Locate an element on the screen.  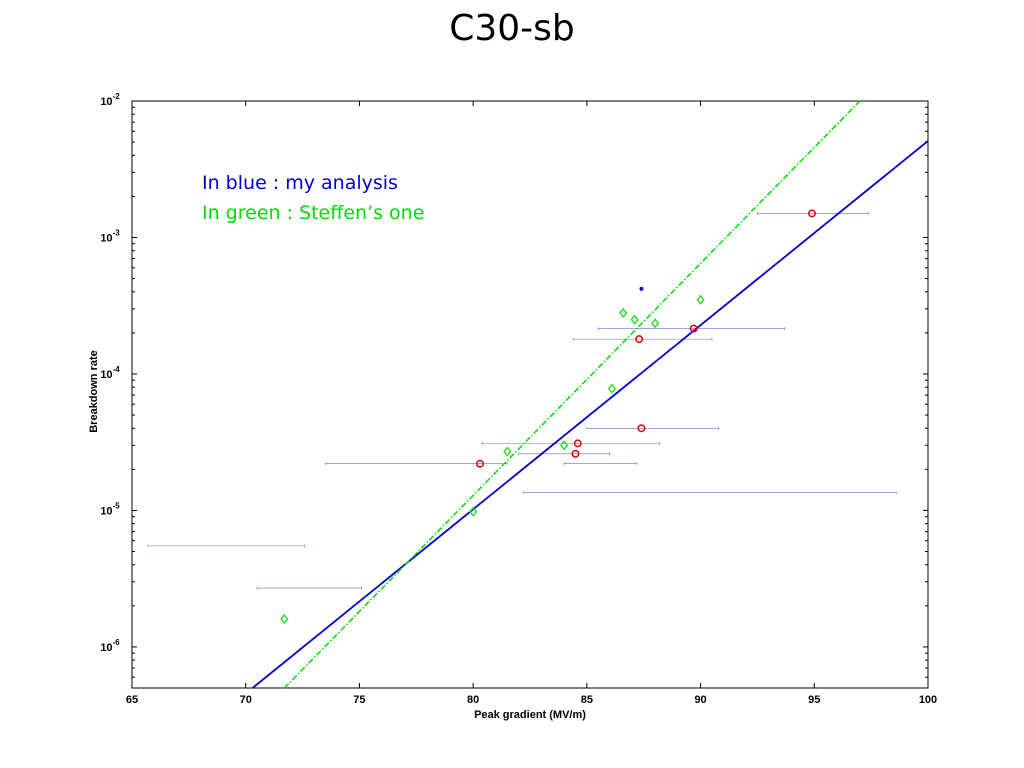
y-tick-exponent: -6 is located at coordinates (117, 642).